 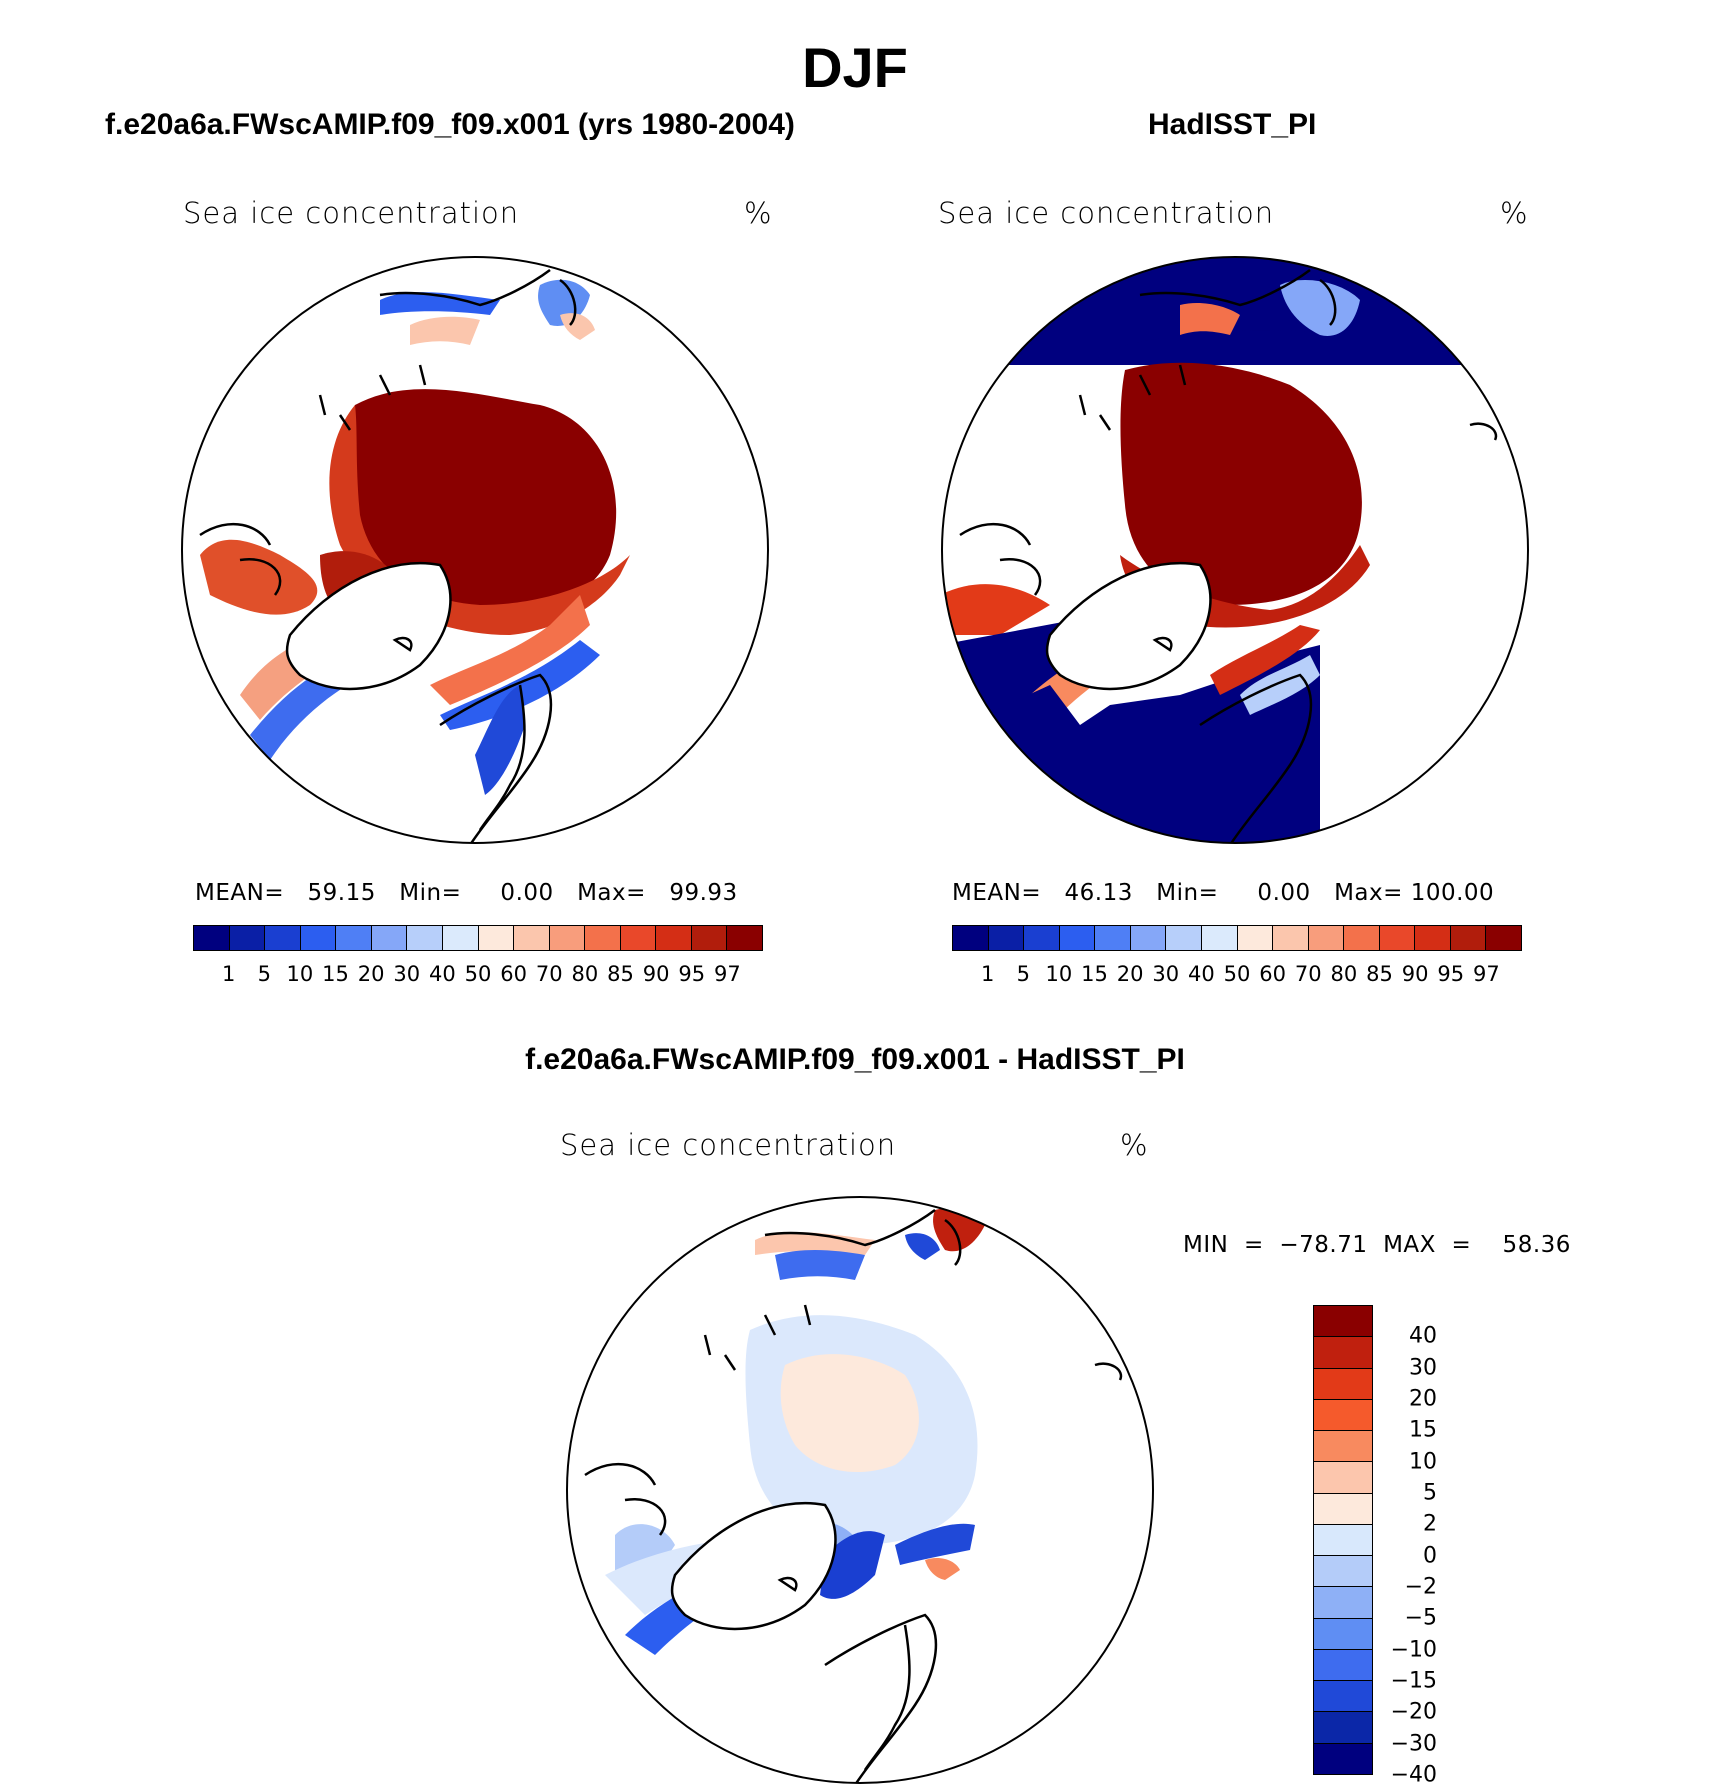 I want to click on left-colorbar-tick-label: 40, so click(x=442, y=974).